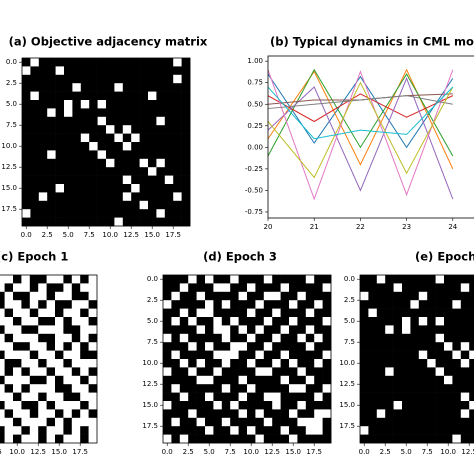  What do you see at coordinates (349, 342) in the screenshot?
I see `y-tick-label: 7.5` at bounding box center [349, 342].